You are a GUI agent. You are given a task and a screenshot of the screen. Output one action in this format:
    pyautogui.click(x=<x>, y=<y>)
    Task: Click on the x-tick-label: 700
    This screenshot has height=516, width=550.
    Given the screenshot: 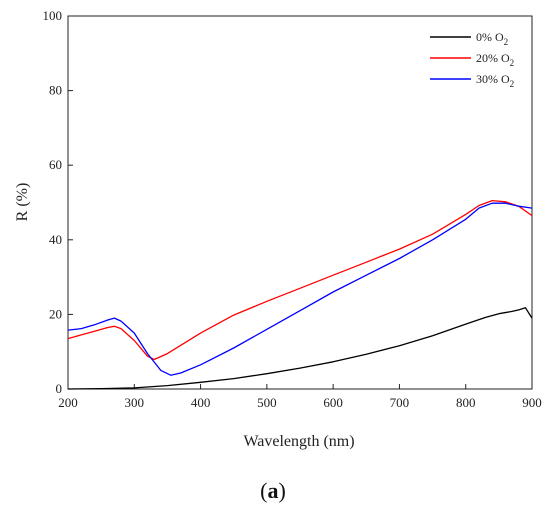 What is the action you would take?
    pyautogui.click(x=400, y=402)
    